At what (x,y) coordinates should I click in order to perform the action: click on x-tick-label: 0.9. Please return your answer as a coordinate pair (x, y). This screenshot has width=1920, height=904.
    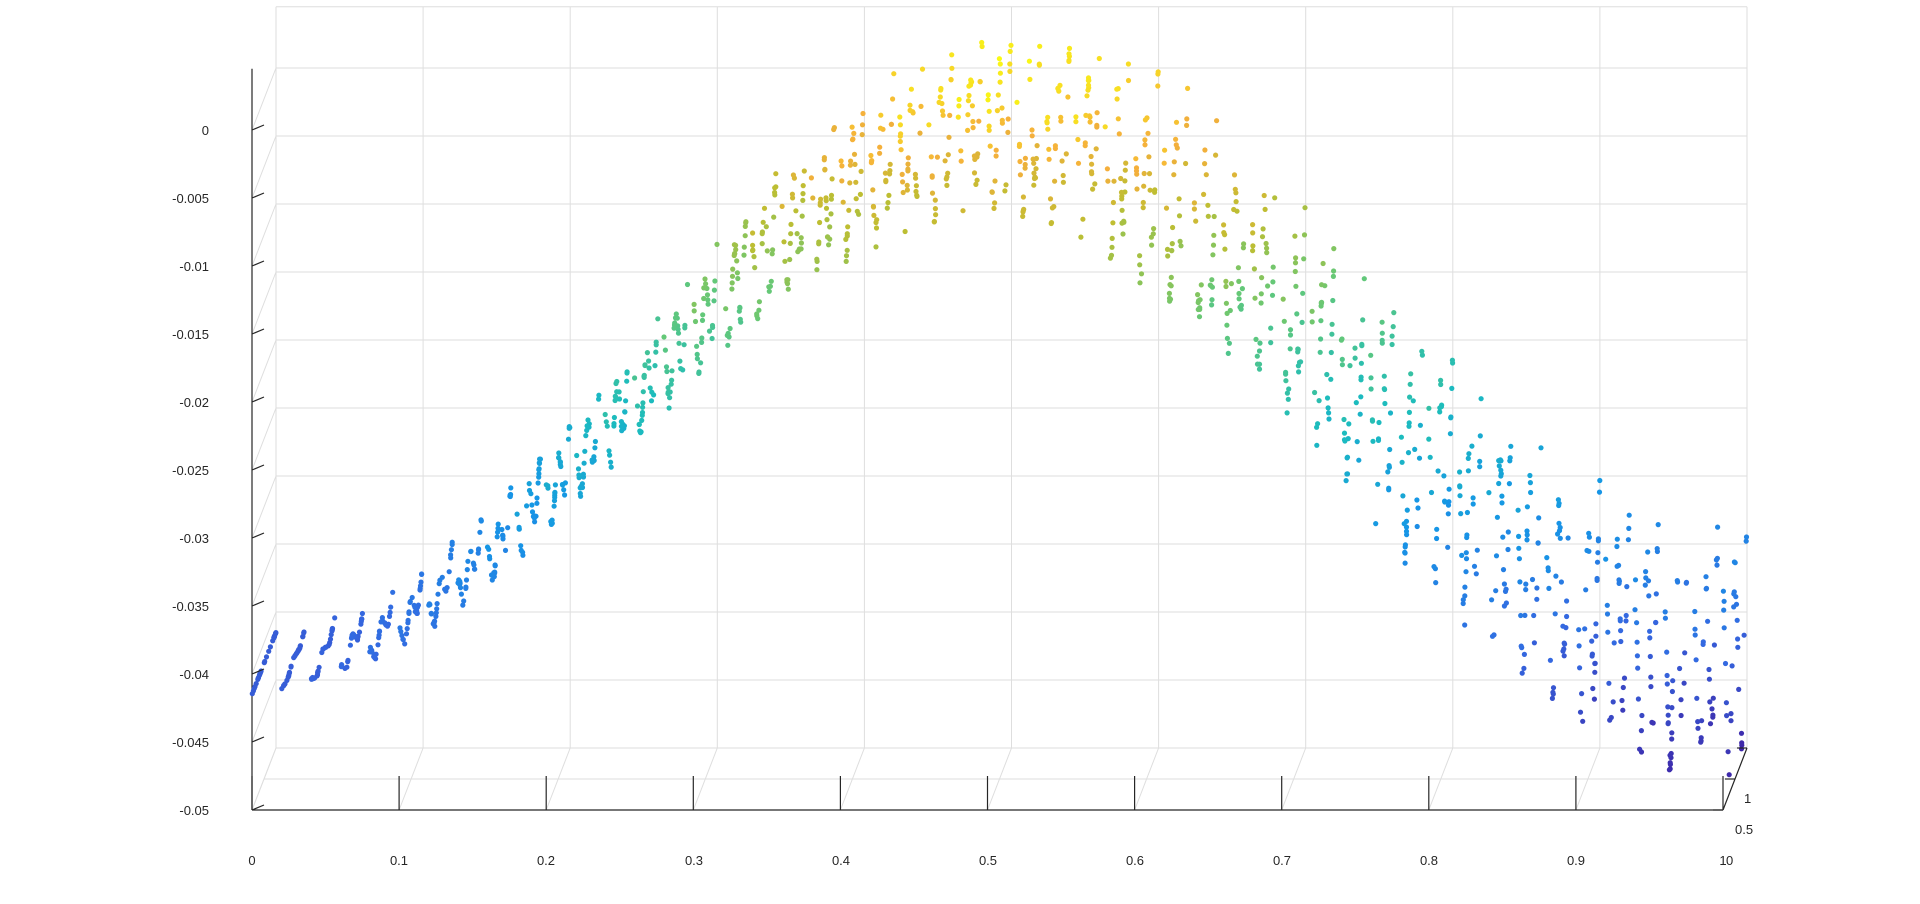
    Looking at the image, I should click on (1576, 860).